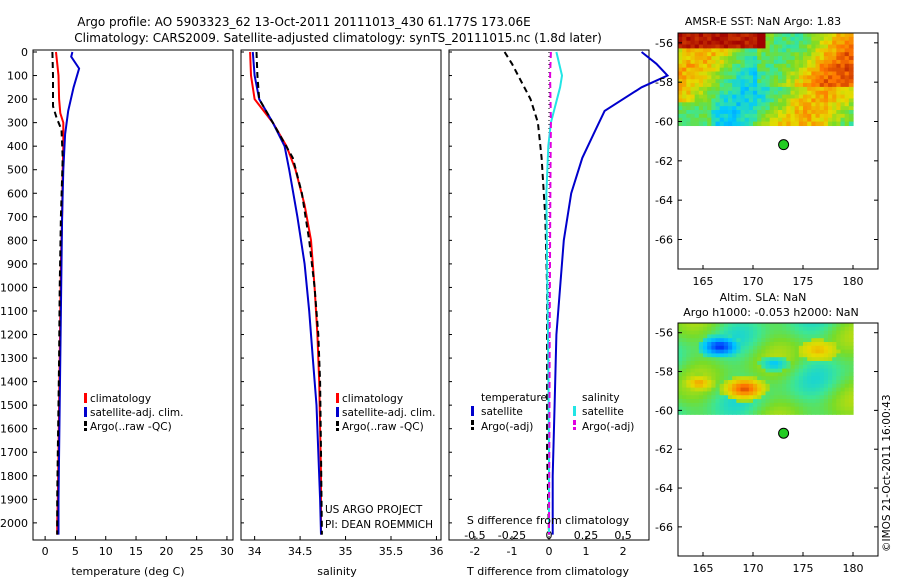 The image size is (900, 580). I want to click on y-tick-label: 400, so click(17, 146).